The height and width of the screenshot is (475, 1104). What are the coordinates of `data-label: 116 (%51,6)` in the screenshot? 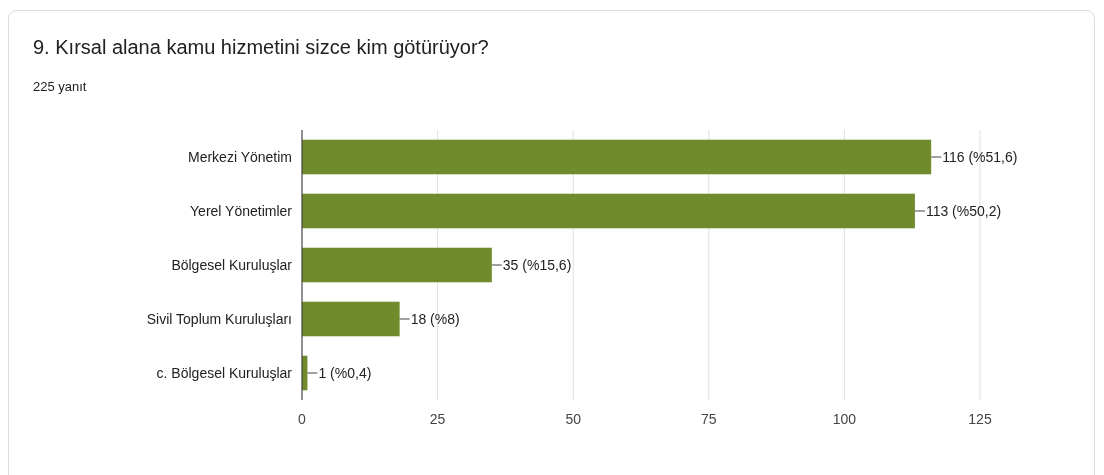 It's located at (980, 156).